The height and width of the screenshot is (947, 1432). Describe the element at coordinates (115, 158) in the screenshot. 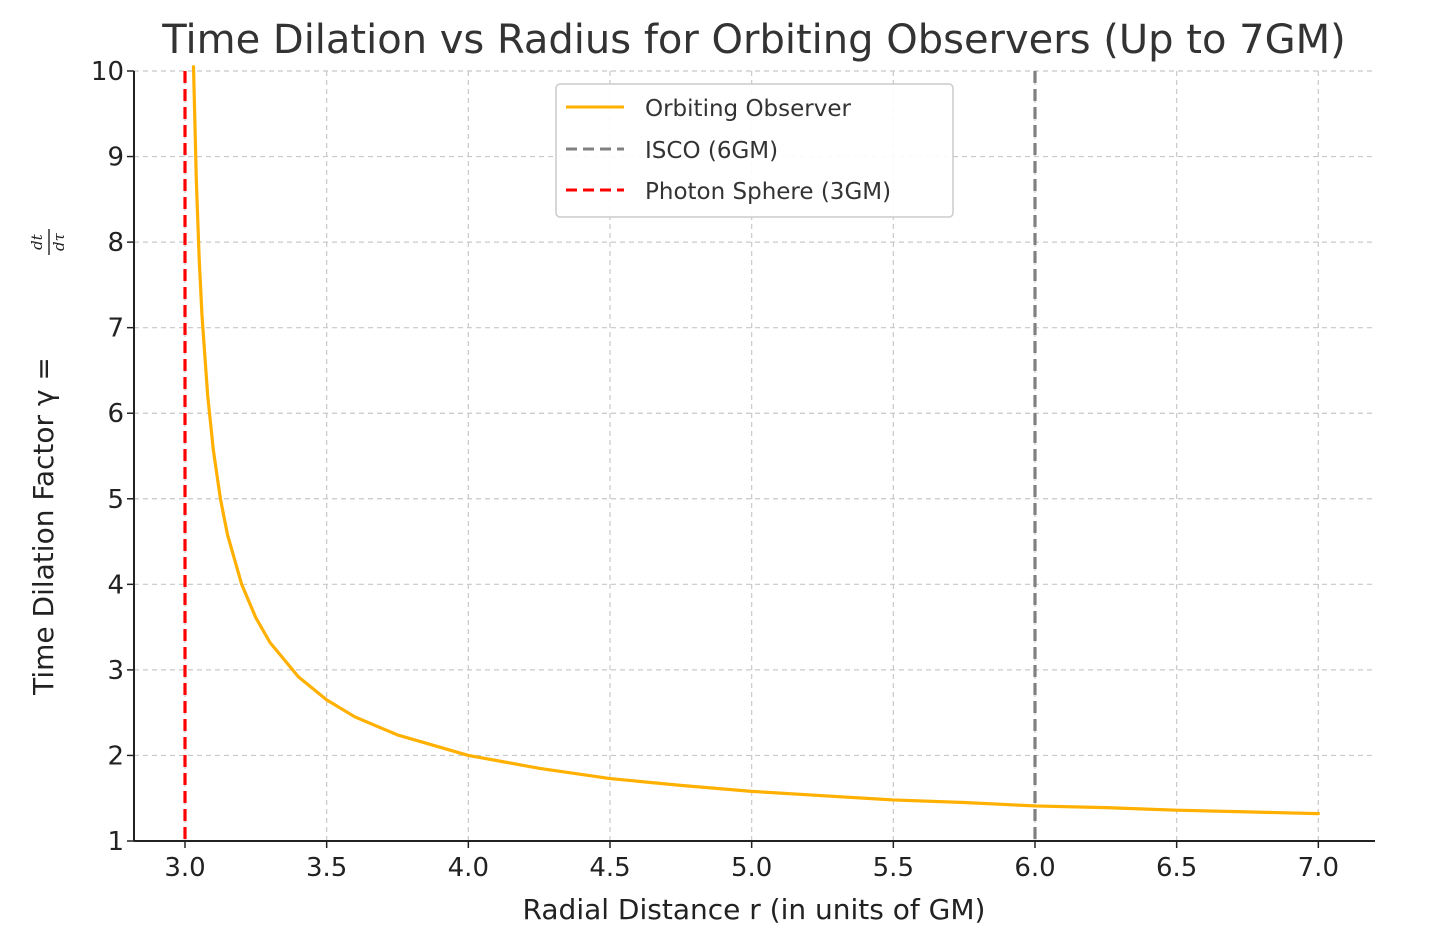

I see `y-tick-label: 9` at that location.